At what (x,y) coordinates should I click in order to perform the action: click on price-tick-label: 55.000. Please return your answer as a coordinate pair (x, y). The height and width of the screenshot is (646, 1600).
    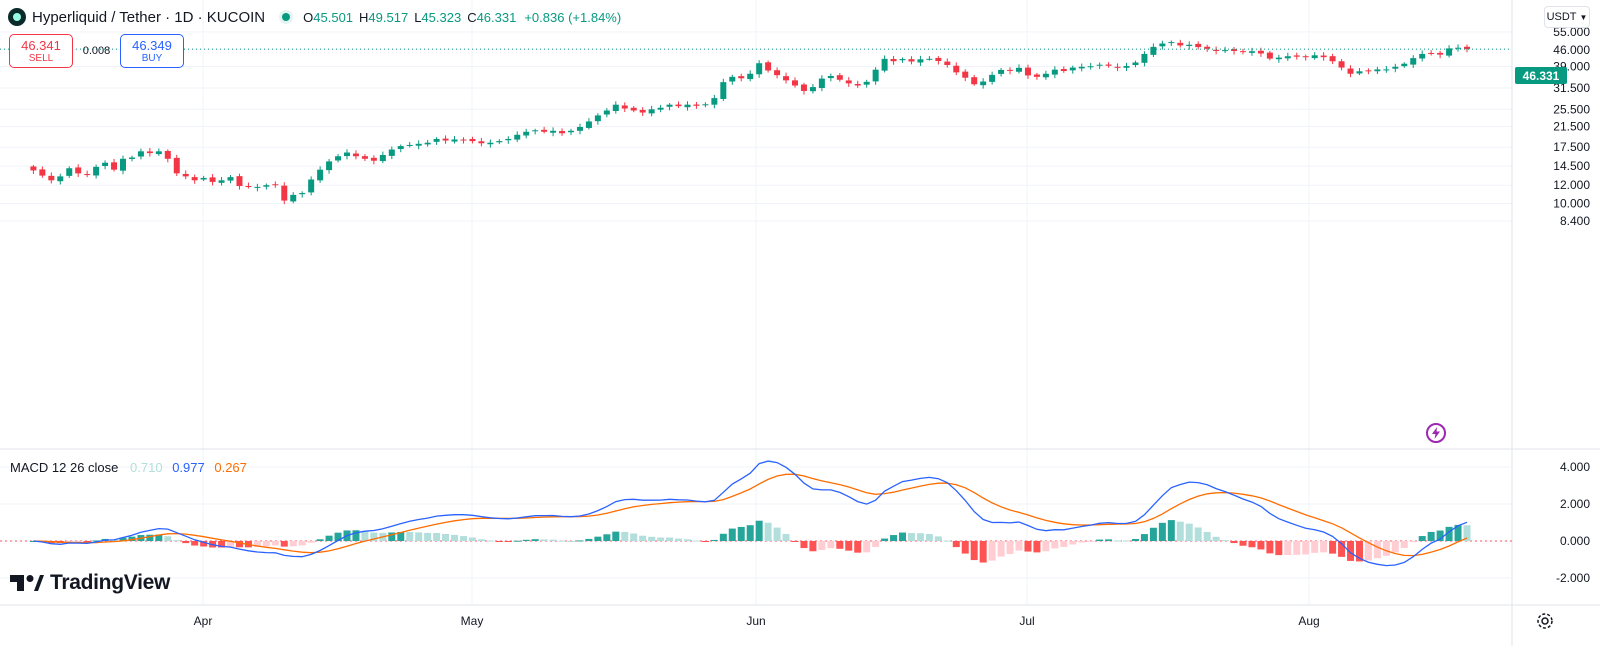
    Looking at the image, I should click on (1571, 32).